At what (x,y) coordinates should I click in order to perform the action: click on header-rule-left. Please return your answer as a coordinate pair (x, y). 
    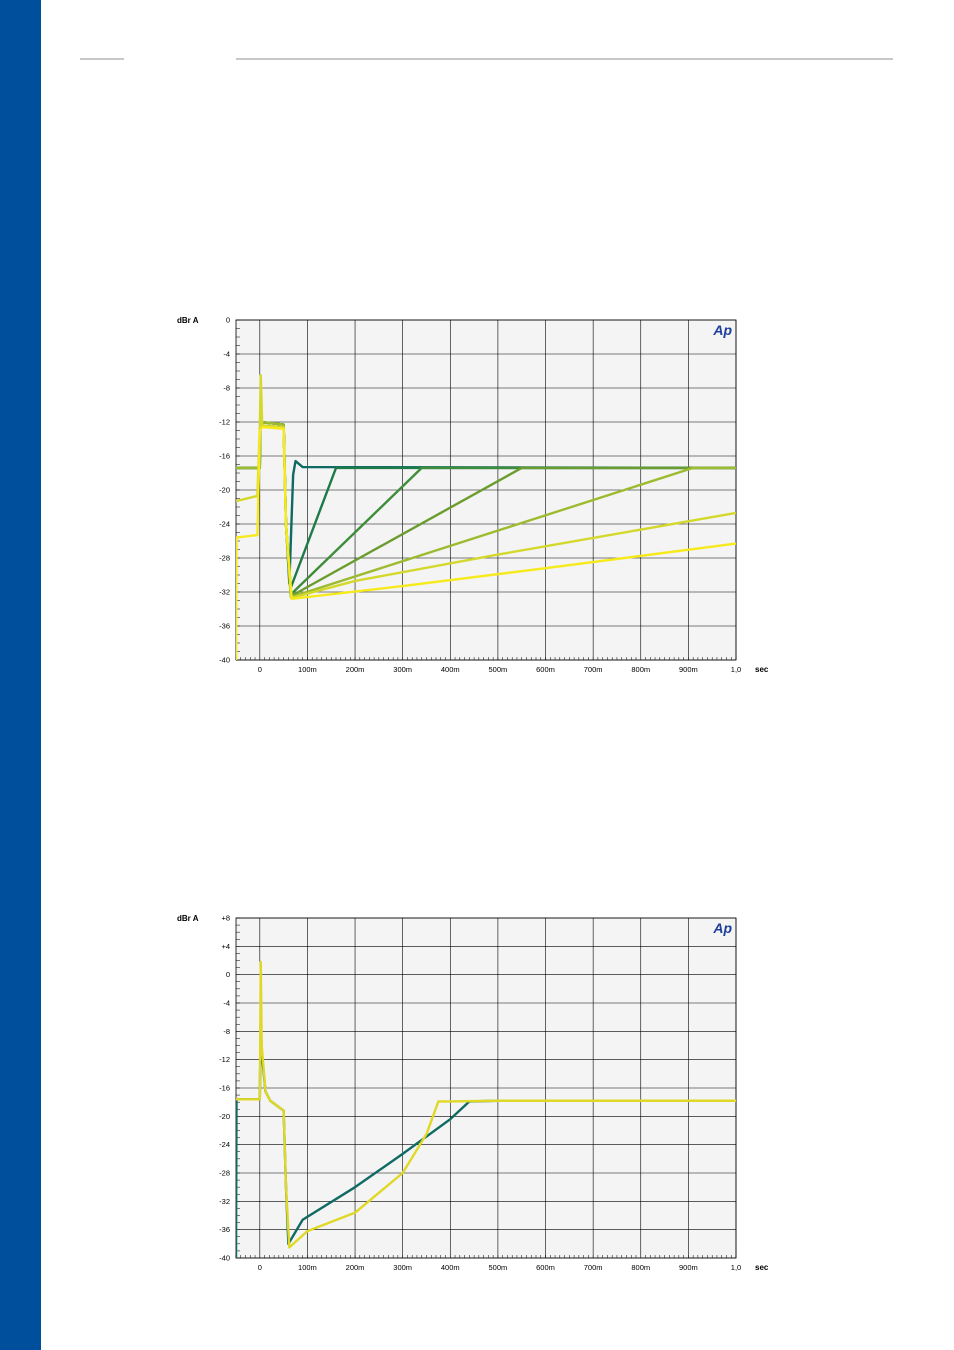
    Looking at the image, I should click on (102, 59).